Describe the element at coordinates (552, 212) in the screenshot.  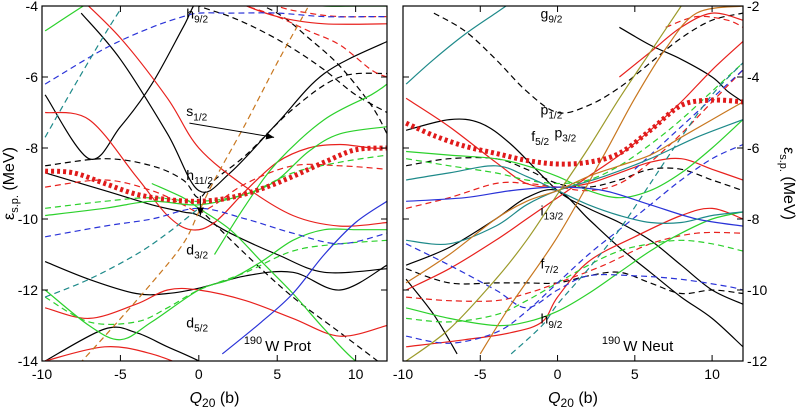
I see `orbital-label-i13-2: i13/2` at that location.